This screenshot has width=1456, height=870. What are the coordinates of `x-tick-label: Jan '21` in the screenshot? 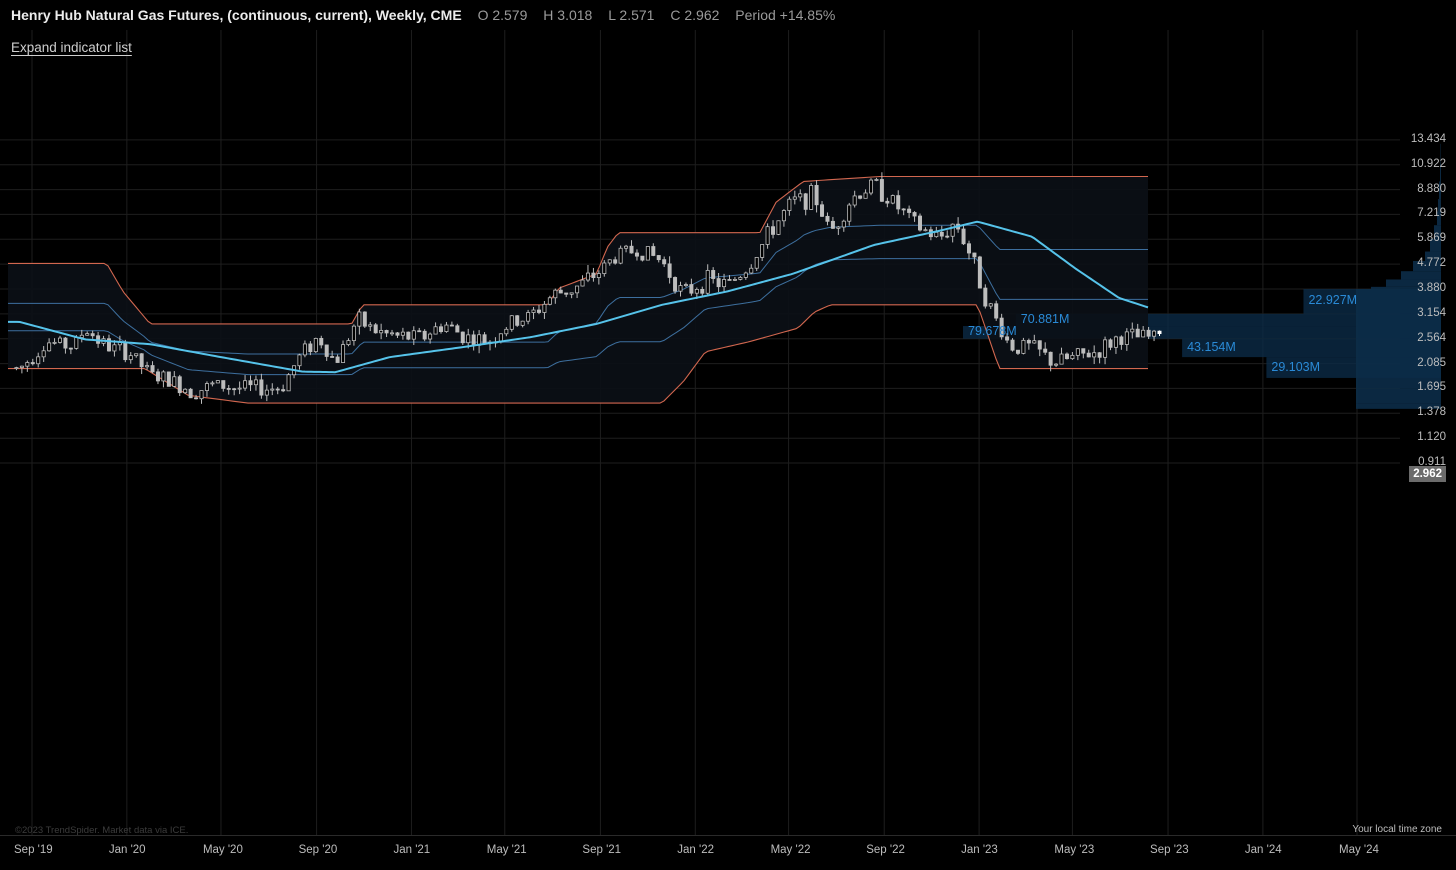 It's located at (412, 850).